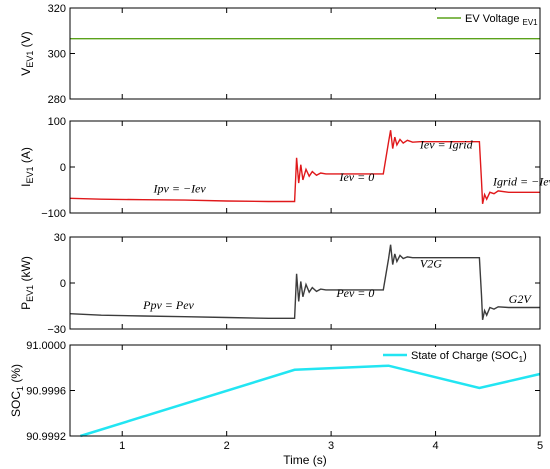 Image resolution: width=550 pixels, height=469 pixels. What do you see at coordinates (46, 392) in the screenshot?
I see `y-tick-label: 90.9996` at bounding box center [46, 392].